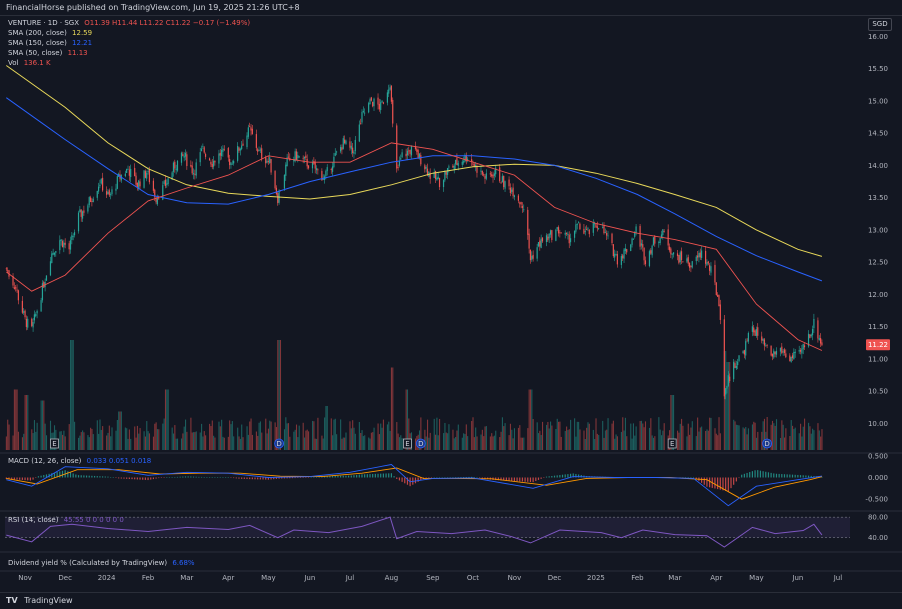 This screenshot has width=902, height=609. I want to click on rsi-label: RSI (14, close), so click(33, 520).